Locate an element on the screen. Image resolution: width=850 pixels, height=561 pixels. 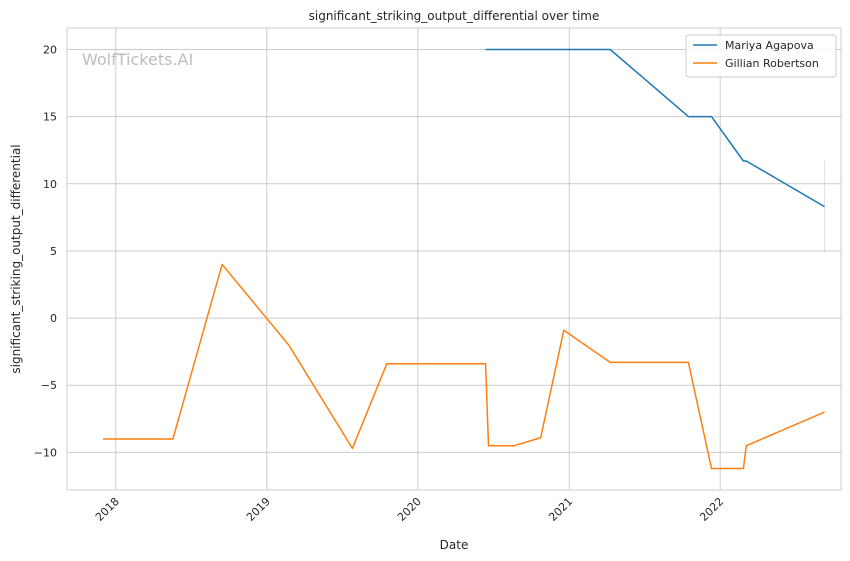
legend-label: Gillian Robertson is located at coordinates (772, 63).